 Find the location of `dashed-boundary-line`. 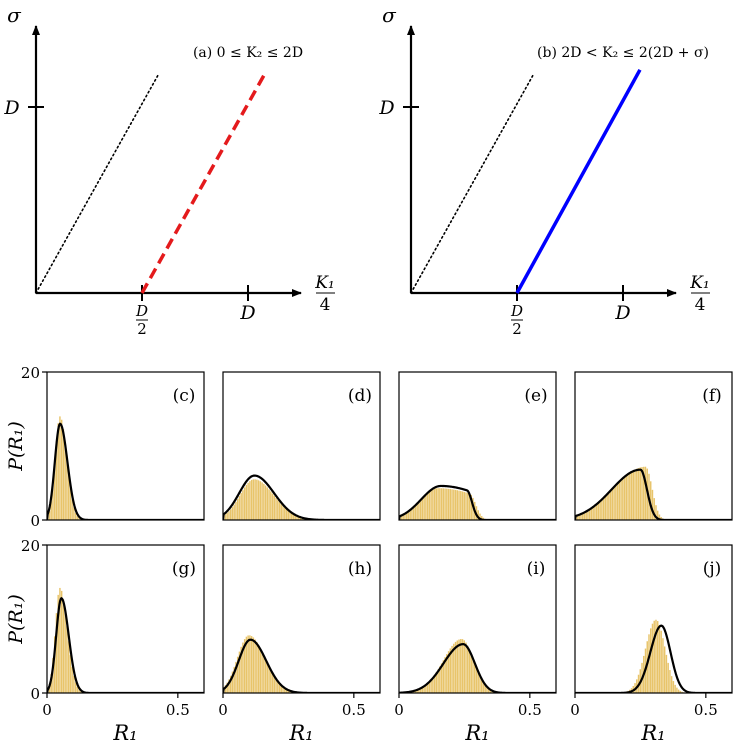

dashed-boundary-line is located at coordinates (203, 183).